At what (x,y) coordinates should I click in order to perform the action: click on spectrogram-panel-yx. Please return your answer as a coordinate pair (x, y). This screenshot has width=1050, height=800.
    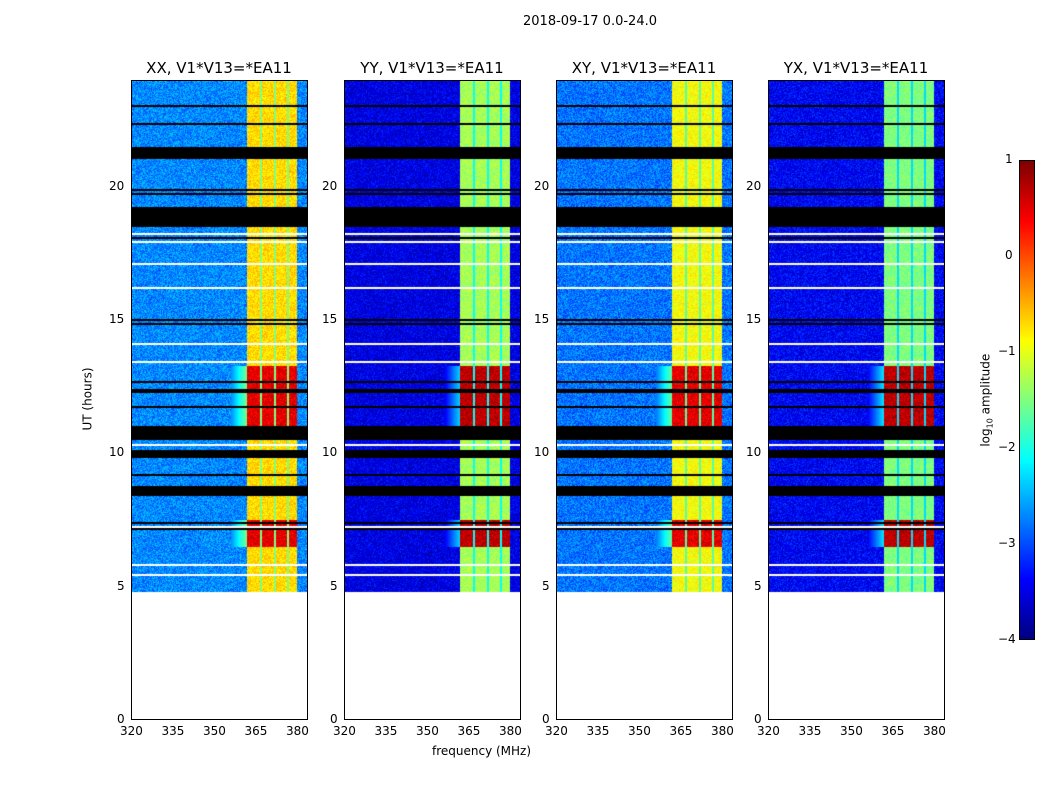
    Looking at the image, I should click on (856, 400).